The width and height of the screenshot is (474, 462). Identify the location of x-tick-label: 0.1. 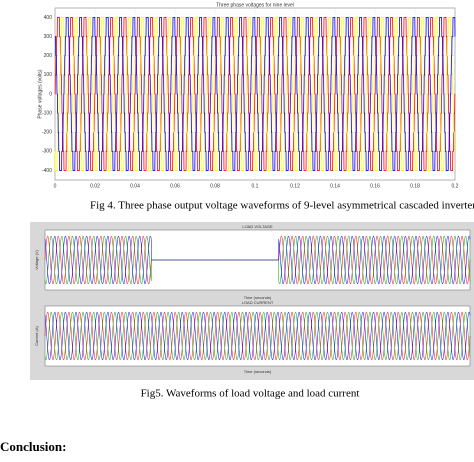
(255, 186).